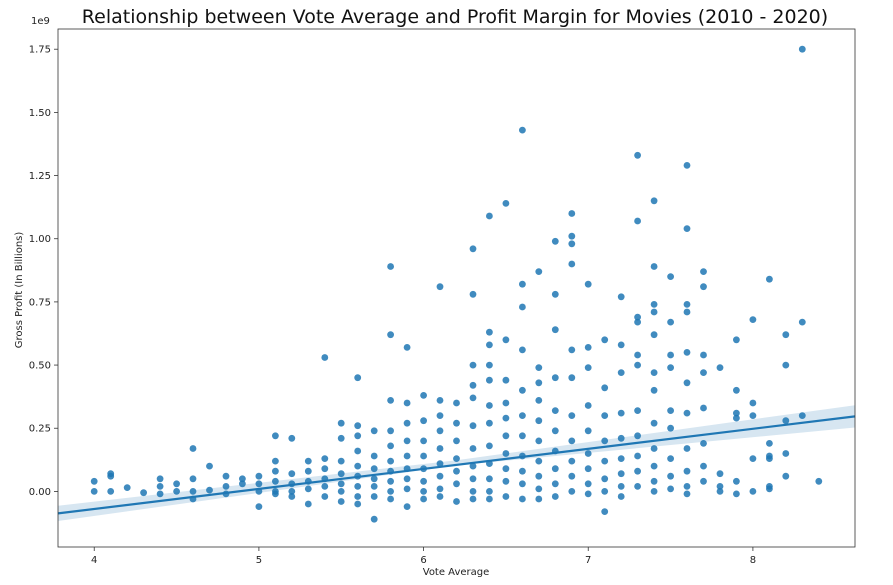  What do you see at coordinates (588, 560) in the screenshot?
I see `x-tick-label: 7` at bounding box center [588, 560].